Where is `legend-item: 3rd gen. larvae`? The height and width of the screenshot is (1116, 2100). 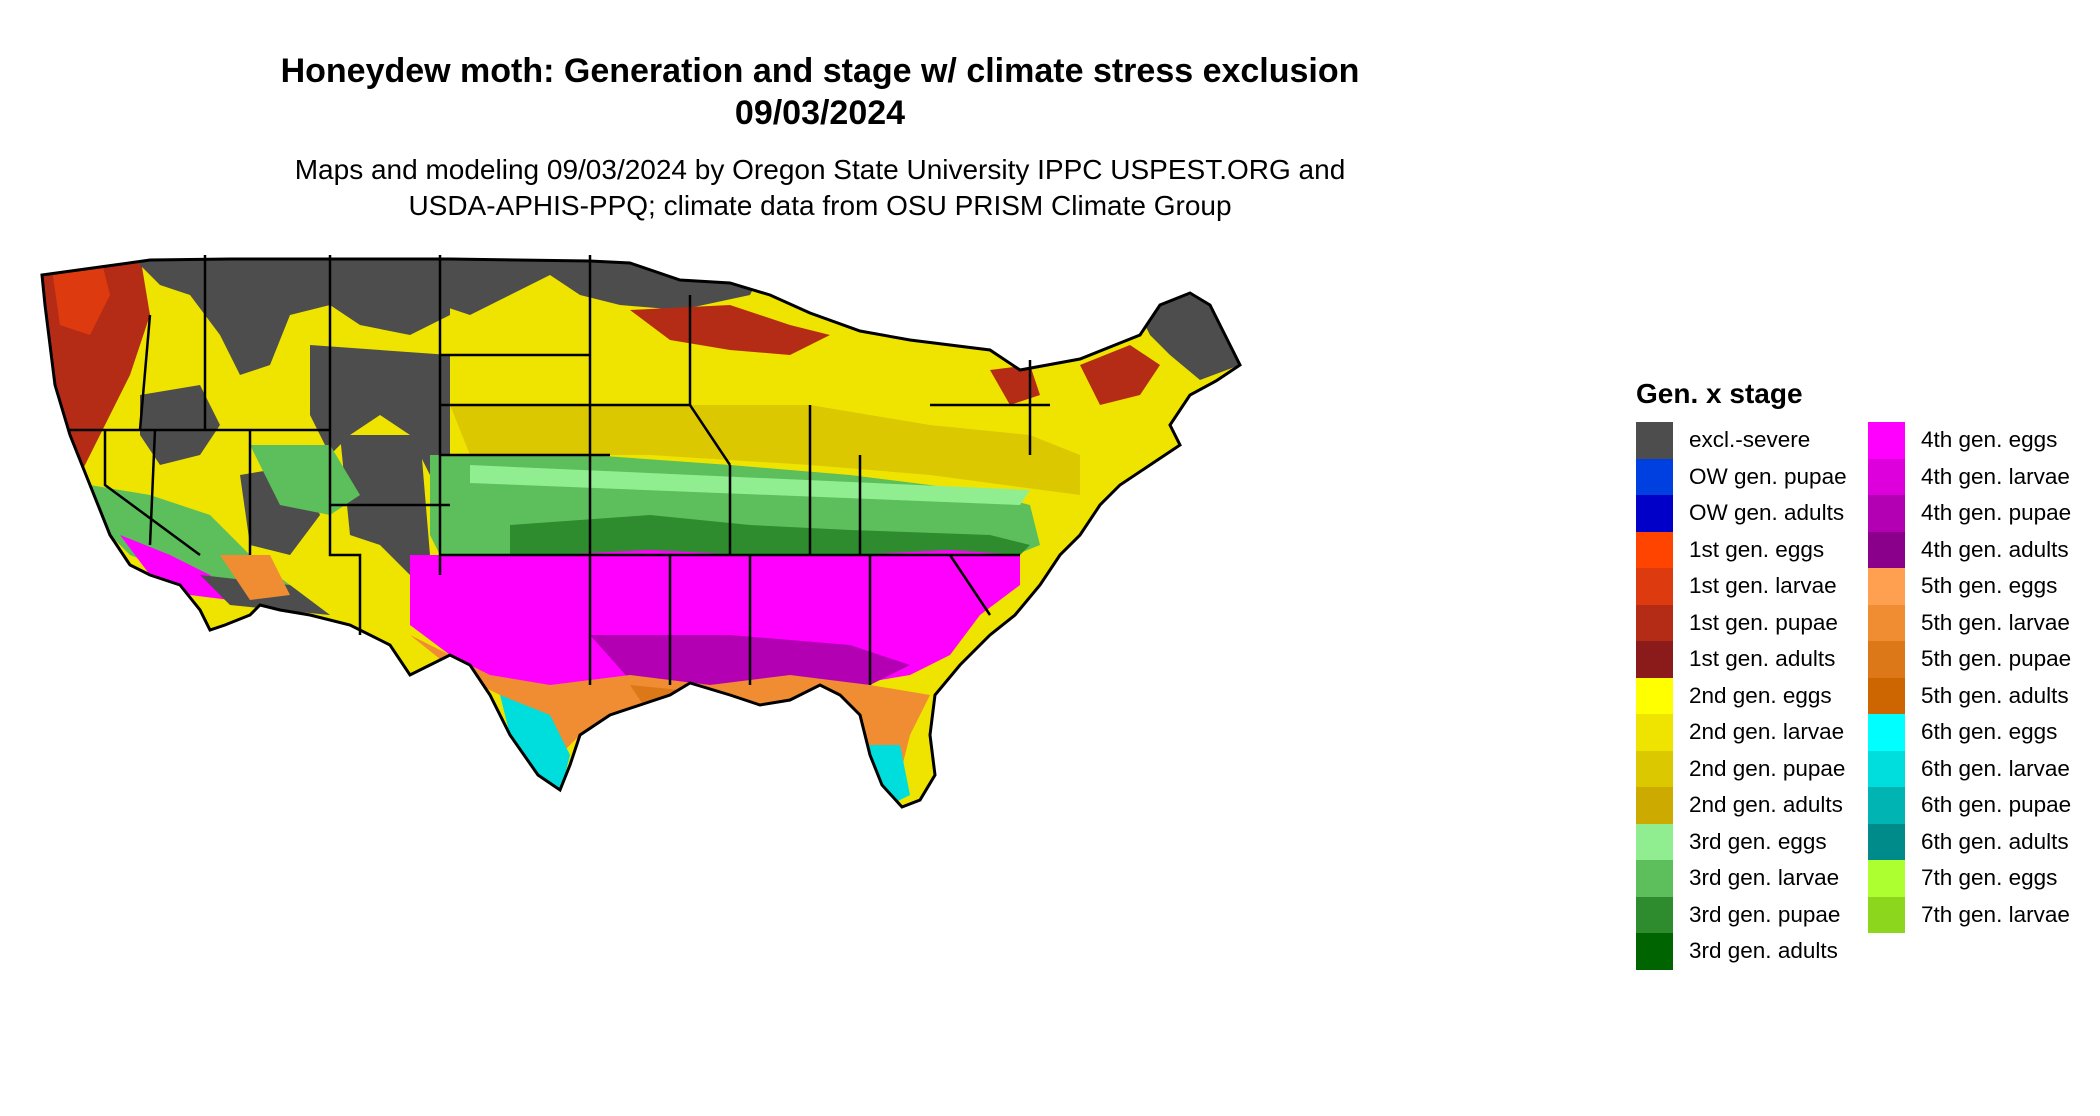
legend-item: 3rd gen. larvae is located at coordinates (1741, 878).